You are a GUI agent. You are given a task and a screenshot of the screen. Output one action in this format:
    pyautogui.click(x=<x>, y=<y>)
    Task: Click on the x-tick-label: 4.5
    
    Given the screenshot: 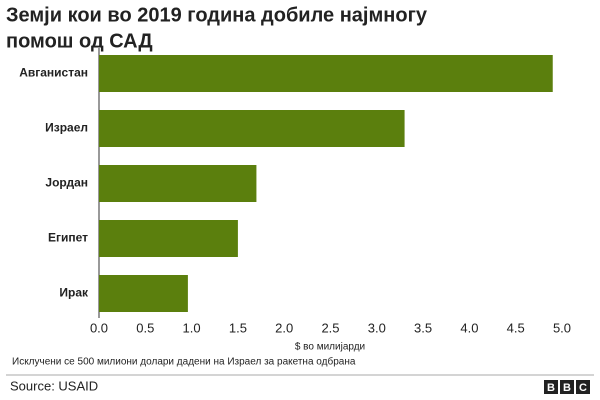 What is the action you would take?
    pyautogui.click(x=516, y=327)
    